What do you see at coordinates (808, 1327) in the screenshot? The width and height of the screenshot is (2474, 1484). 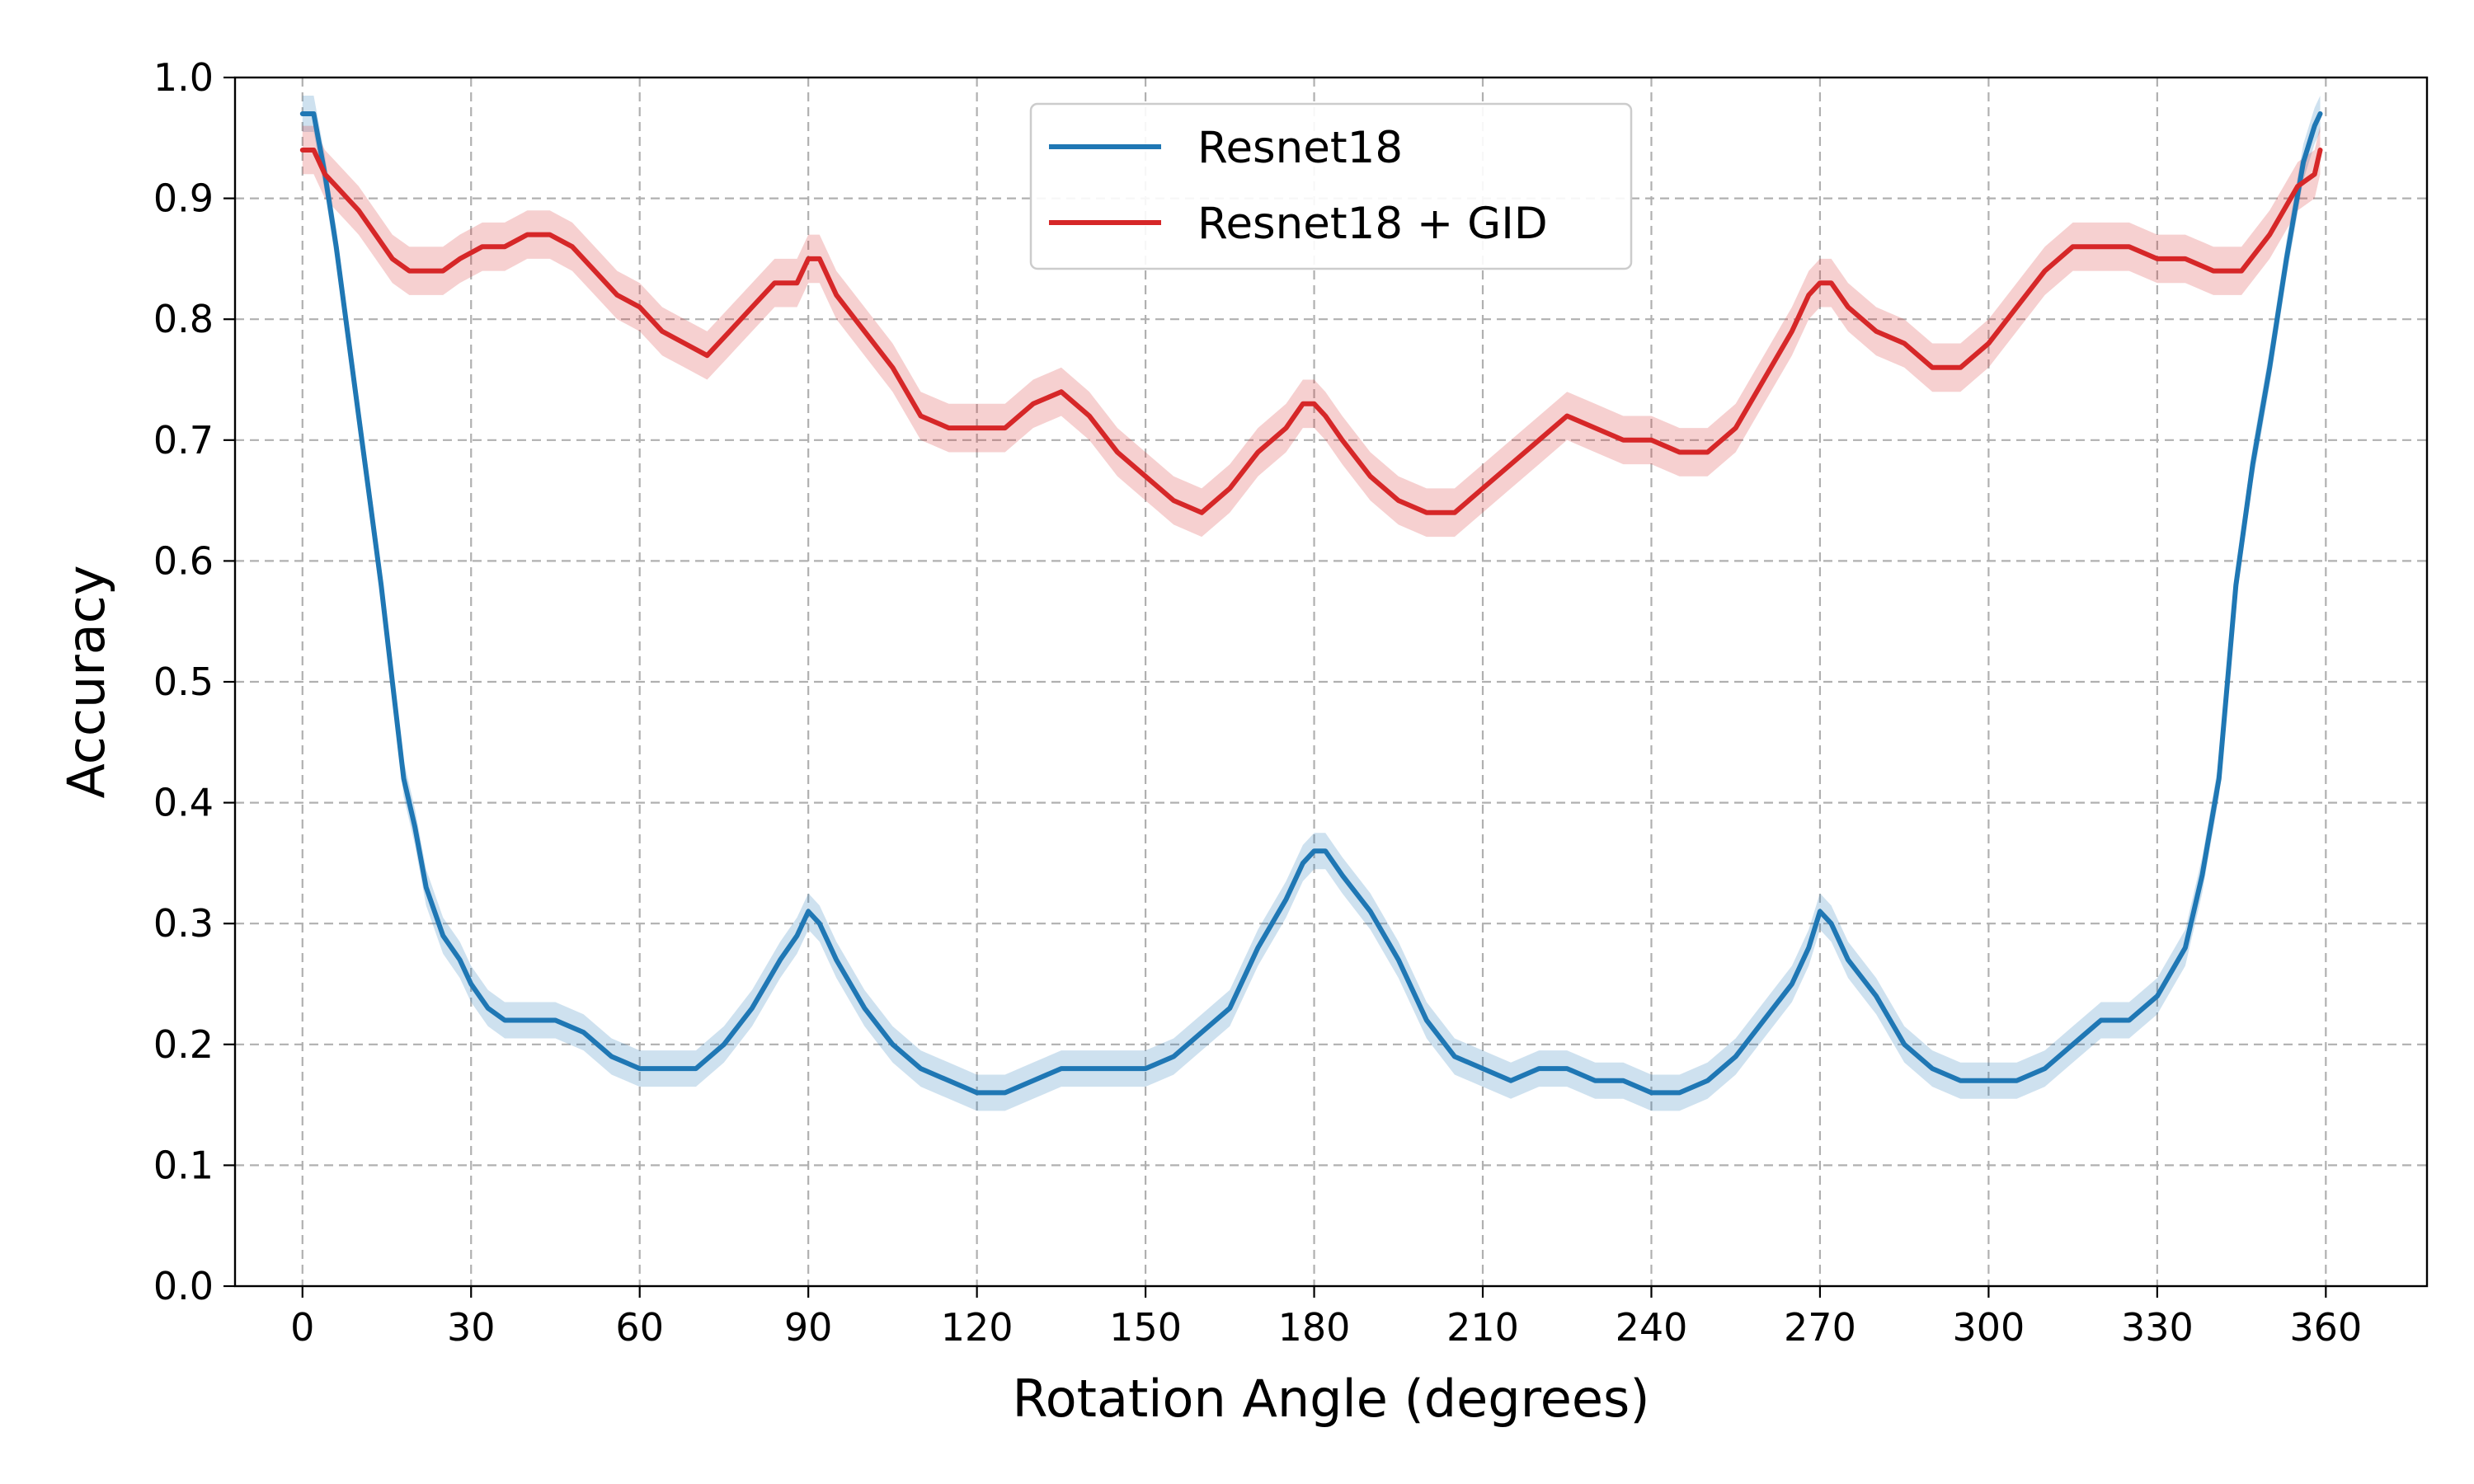 I see `x-tick-label: 90` at bounding box center [808, 1327].